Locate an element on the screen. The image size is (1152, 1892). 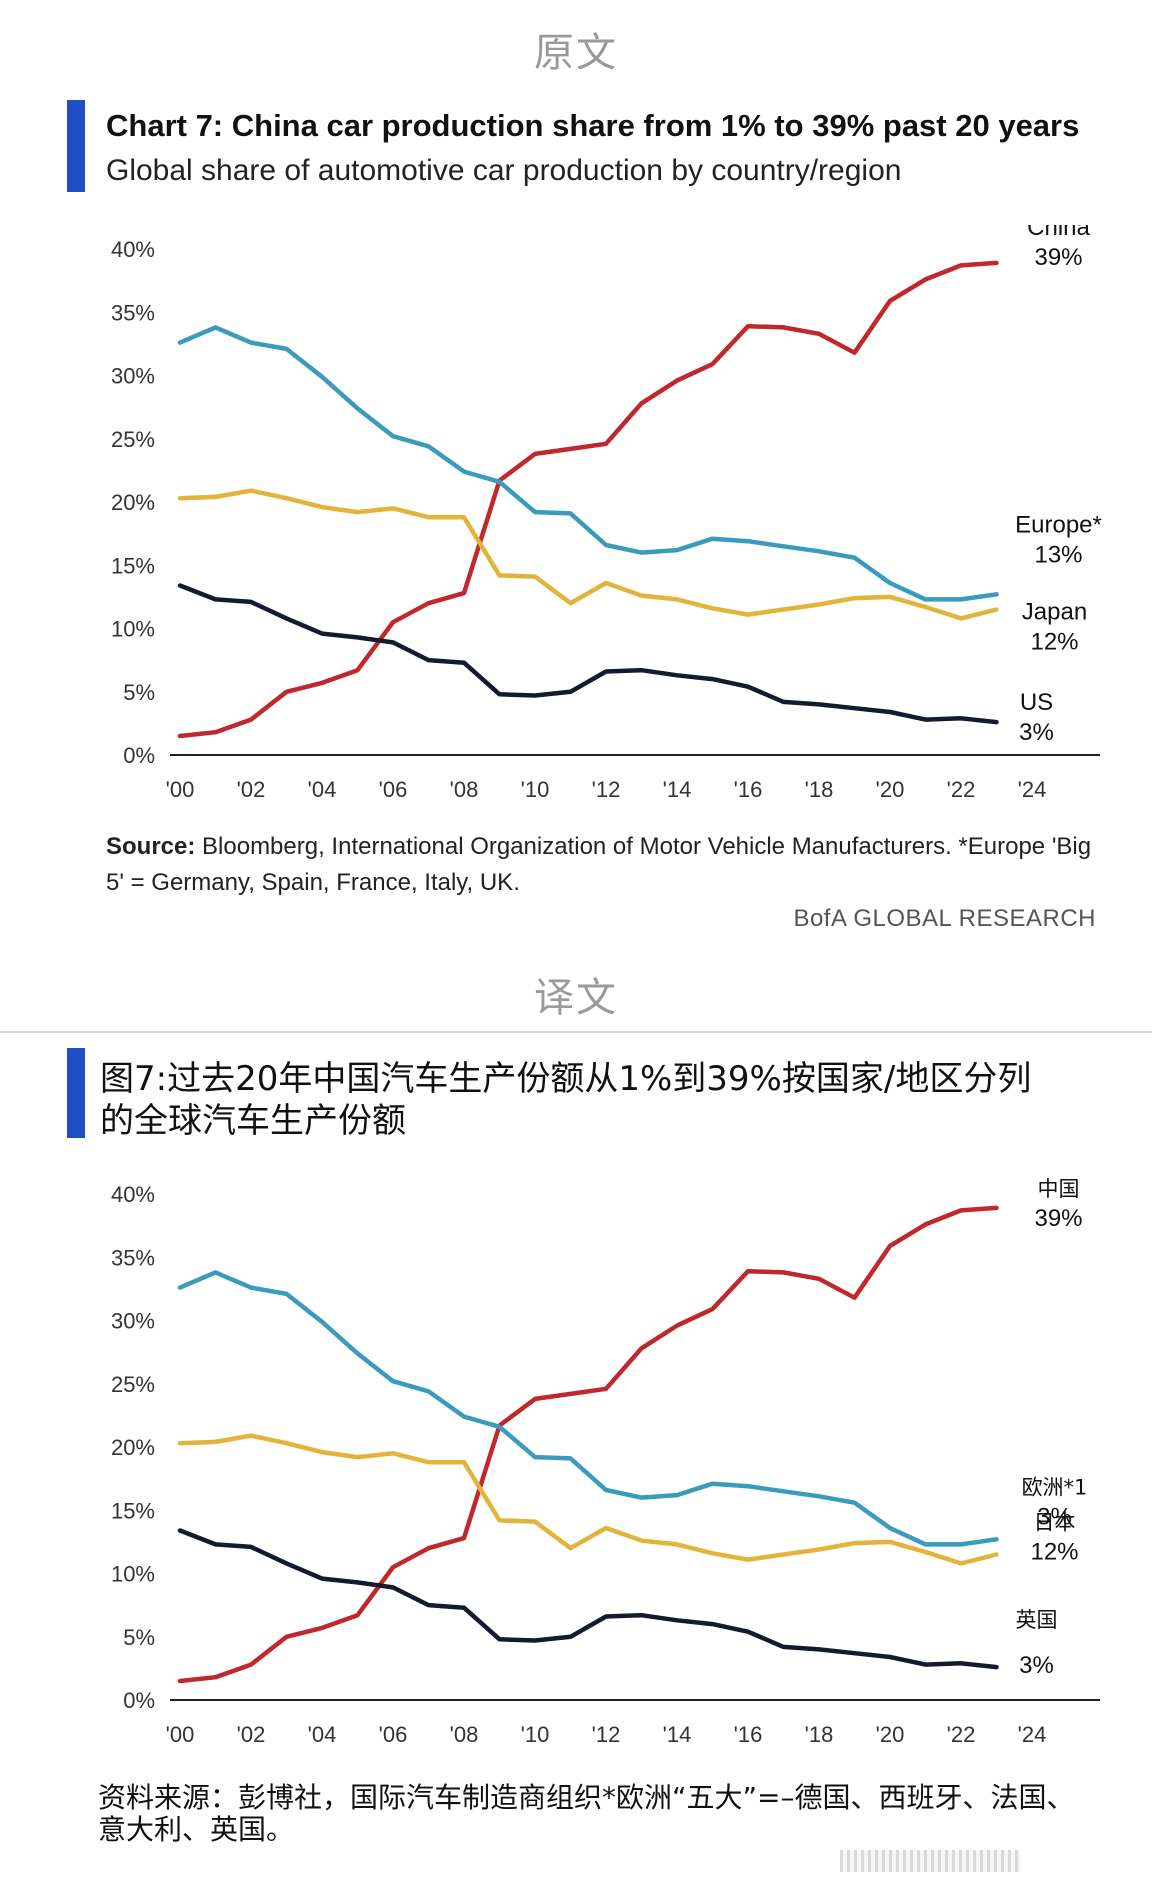
series-name-label: 英国 is located at coordinates (1037, 1620).